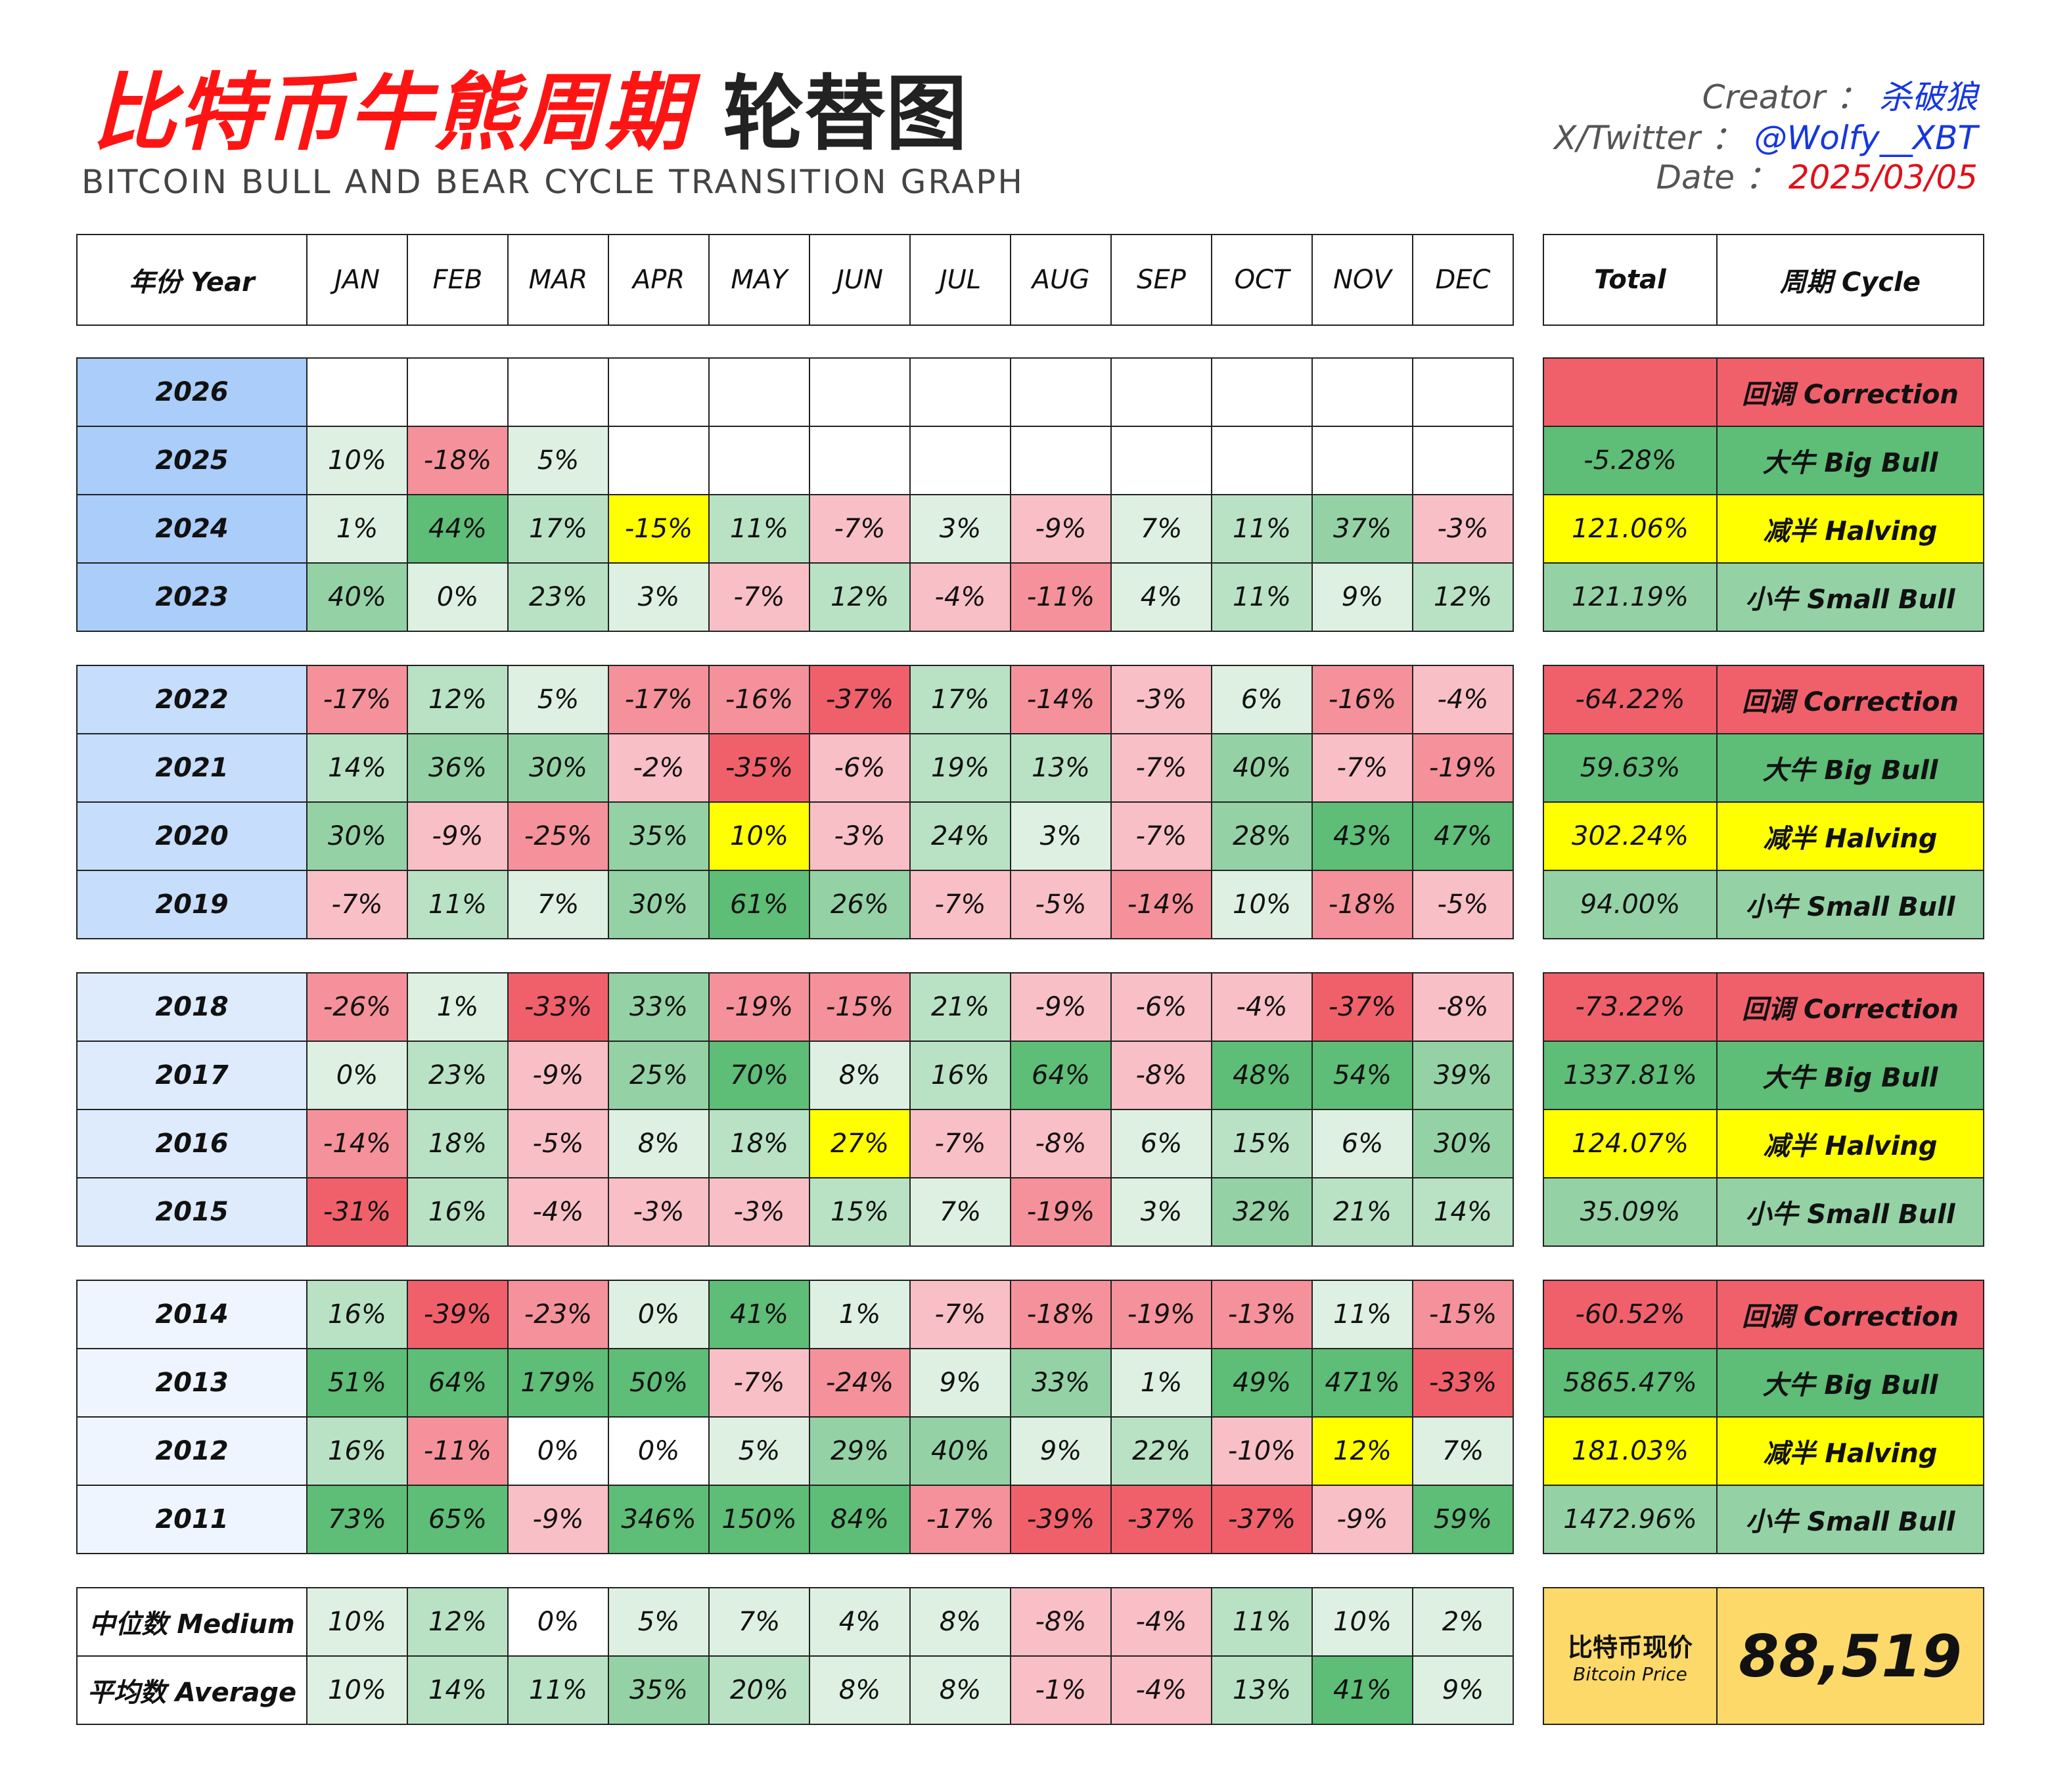 The height and width of the screenshot is (1792, 2050). Describe the element at coordinates (960, 529) in the screenshot. I see `cell-2024-jul: 3%` at that location.